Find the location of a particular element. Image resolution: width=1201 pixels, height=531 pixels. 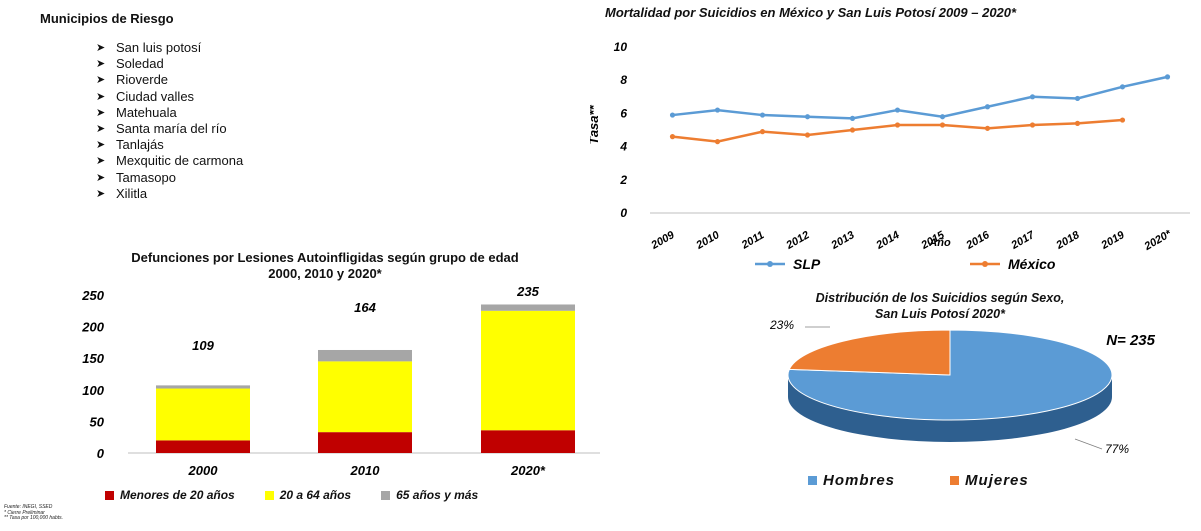

legend-item: 65 años y más is located at coordinates (429, 495).